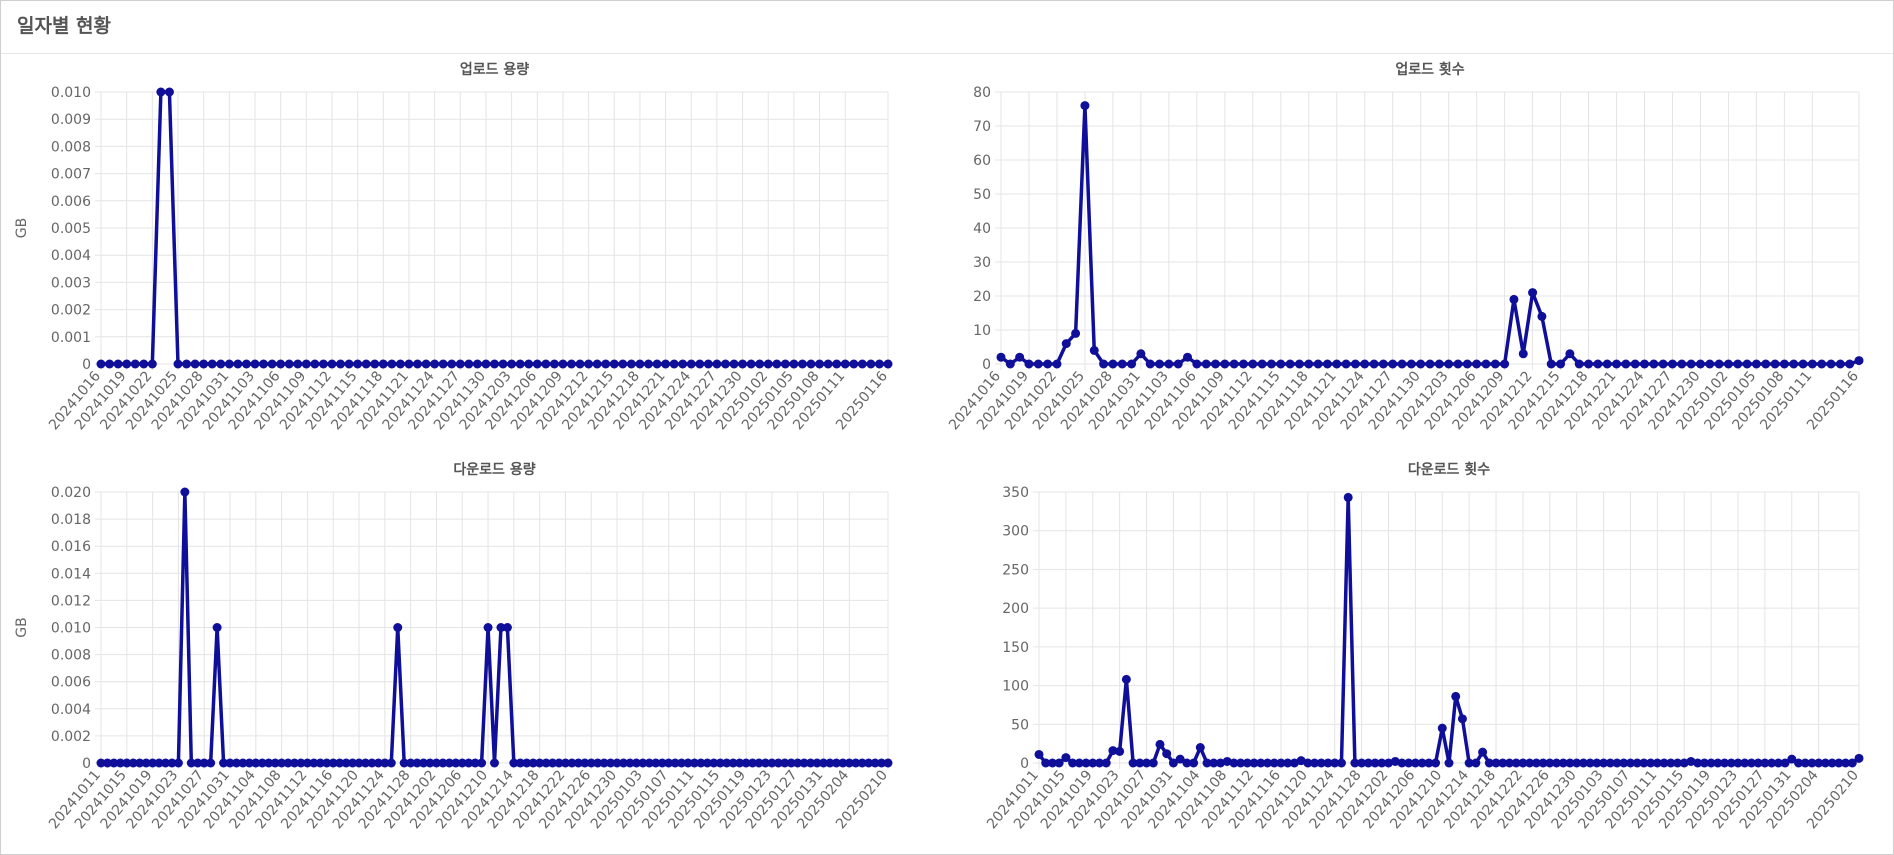  Describe the element at coordinates (1024, 764) in the screenshot. I see `y-tick-label: 0` at that location.